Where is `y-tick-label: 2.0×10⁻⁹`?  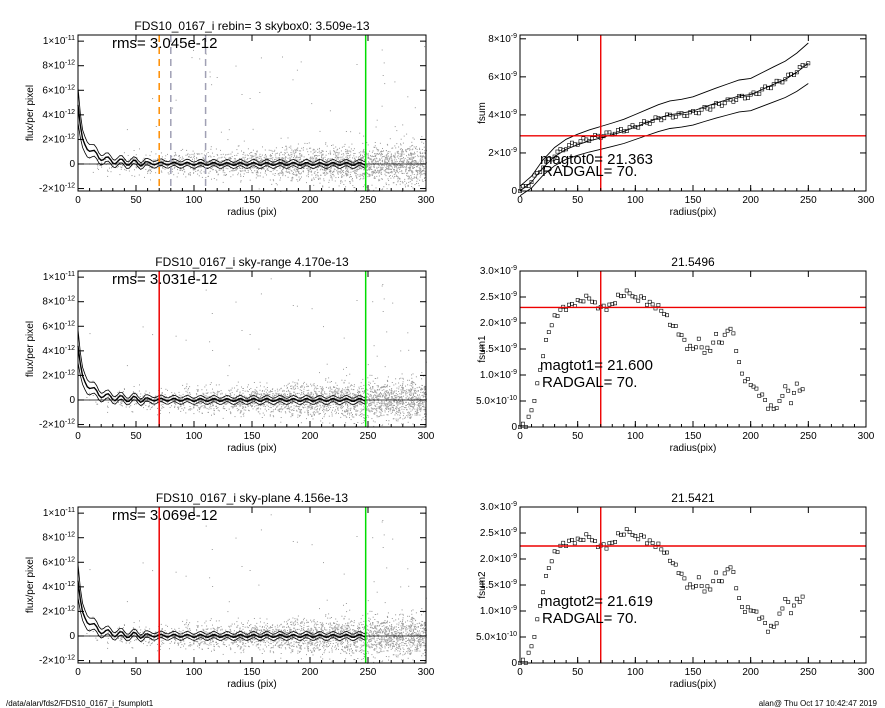 y-tick-label: 2.0×10⁻⁹ is located at coordinates (498, 323).